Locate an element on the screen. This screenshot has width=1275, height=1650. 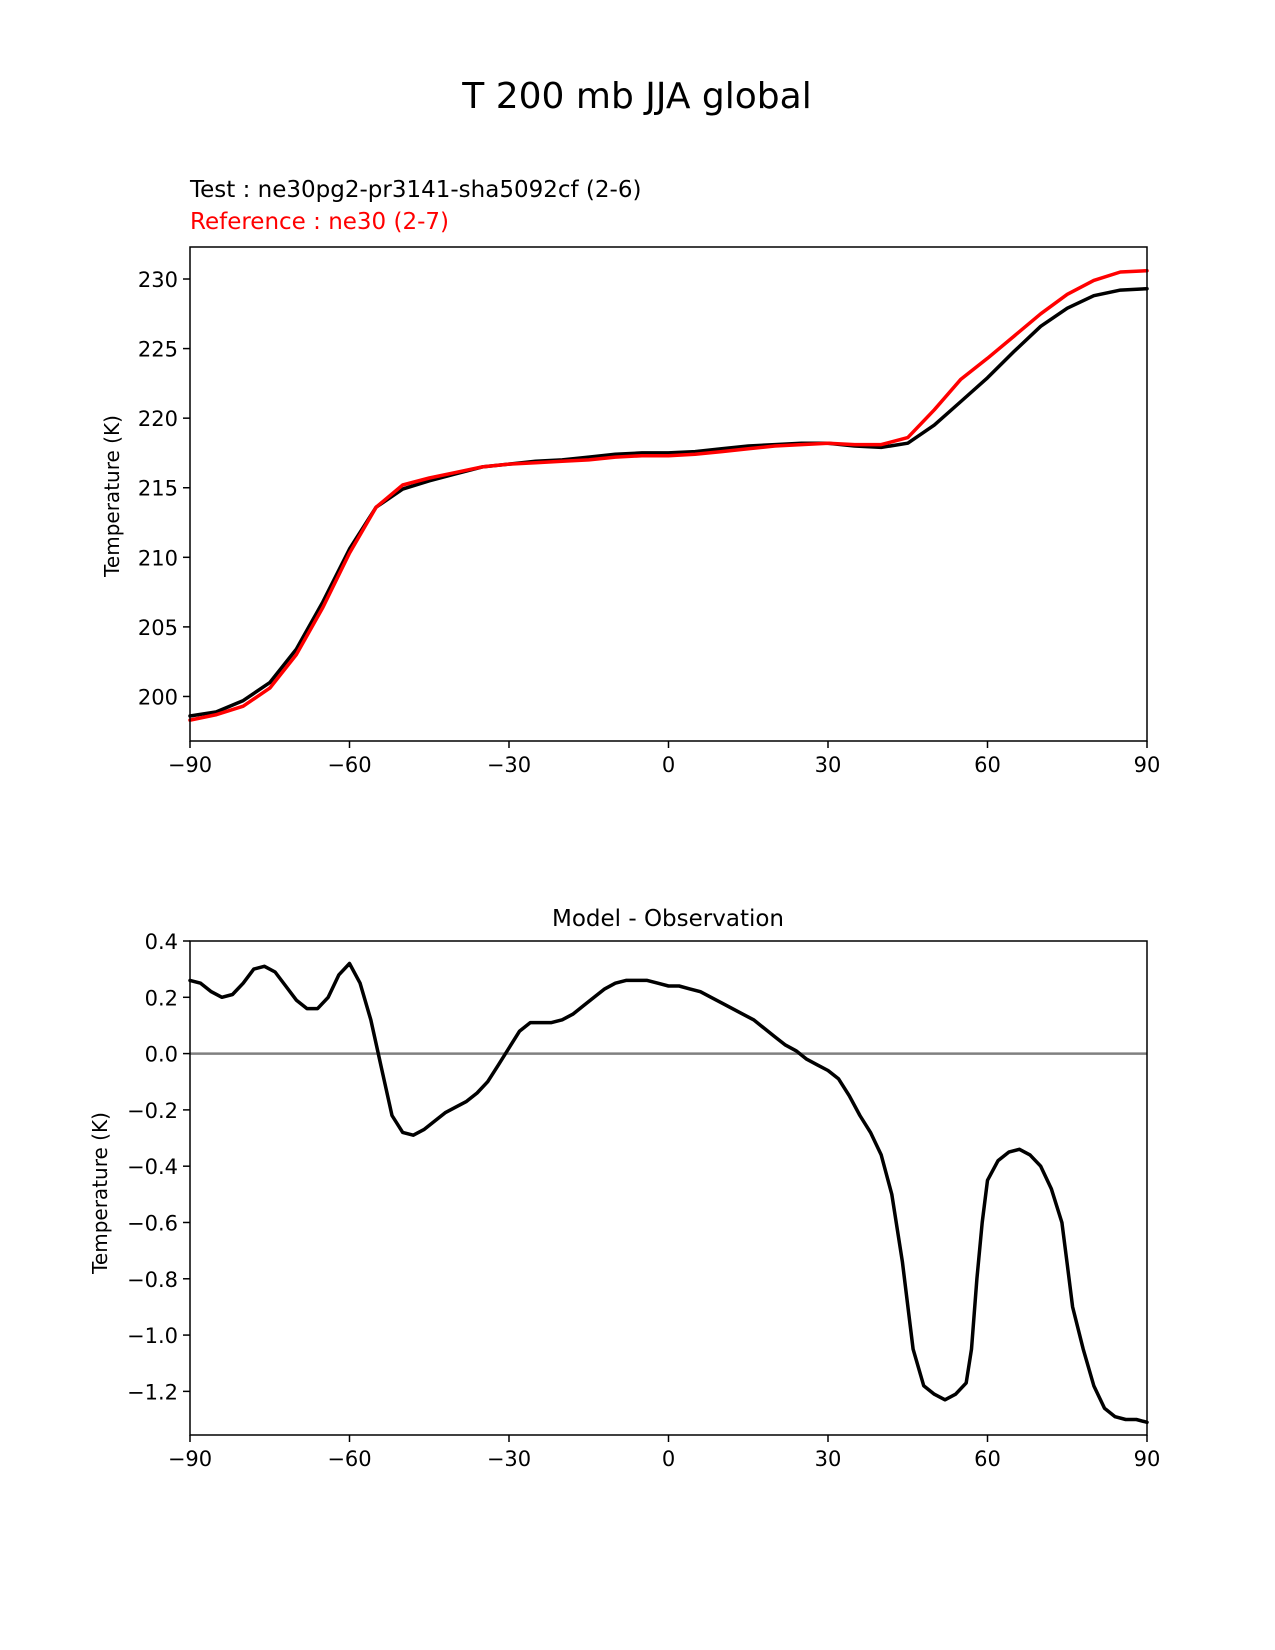
bottom-xtick-label: −90 is located at coordinates (190, 1459).